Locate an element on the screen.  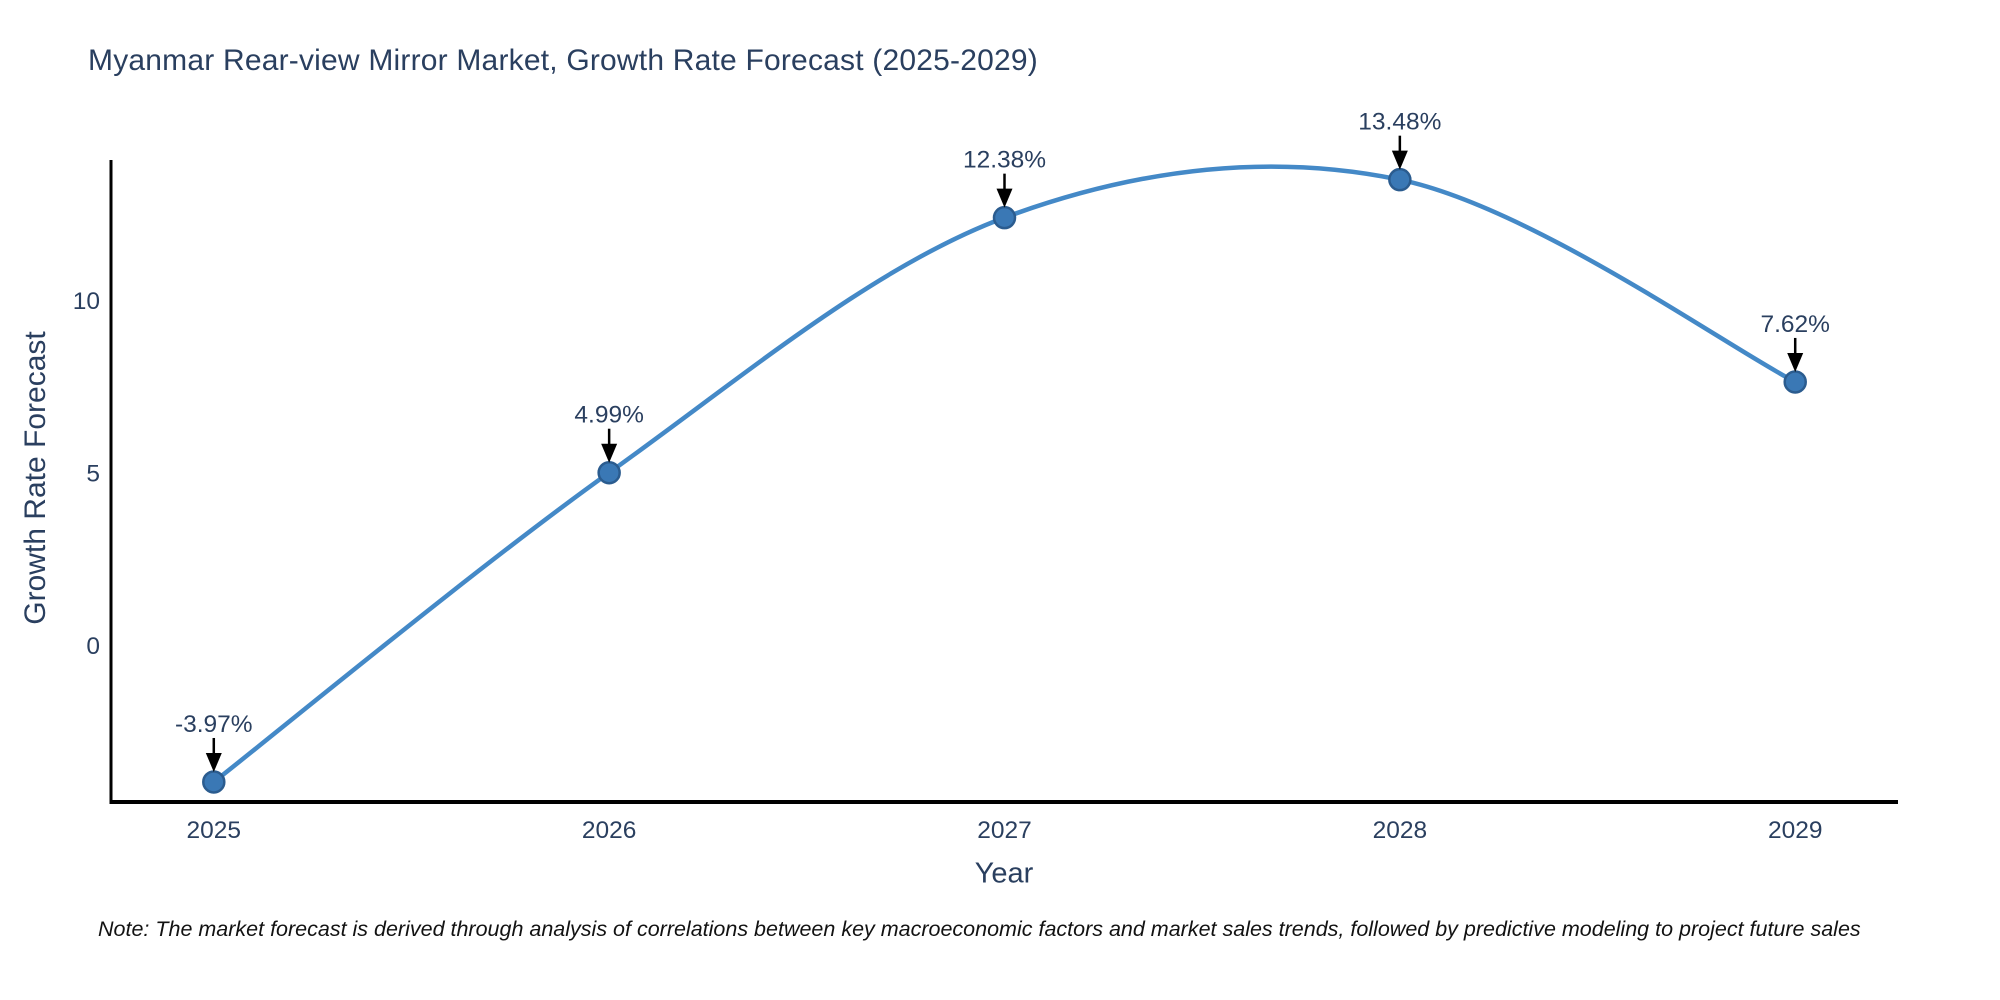
x-tick-label: 2029 is located at coordinates (1795, 830).